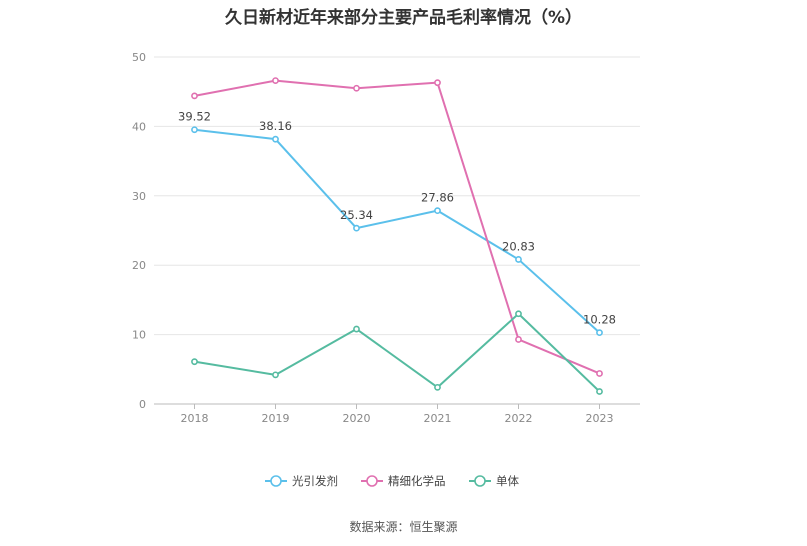 This screenshot has width=807, height=546. I want to click on y-tick-label-20: 20, so click(139, 265).